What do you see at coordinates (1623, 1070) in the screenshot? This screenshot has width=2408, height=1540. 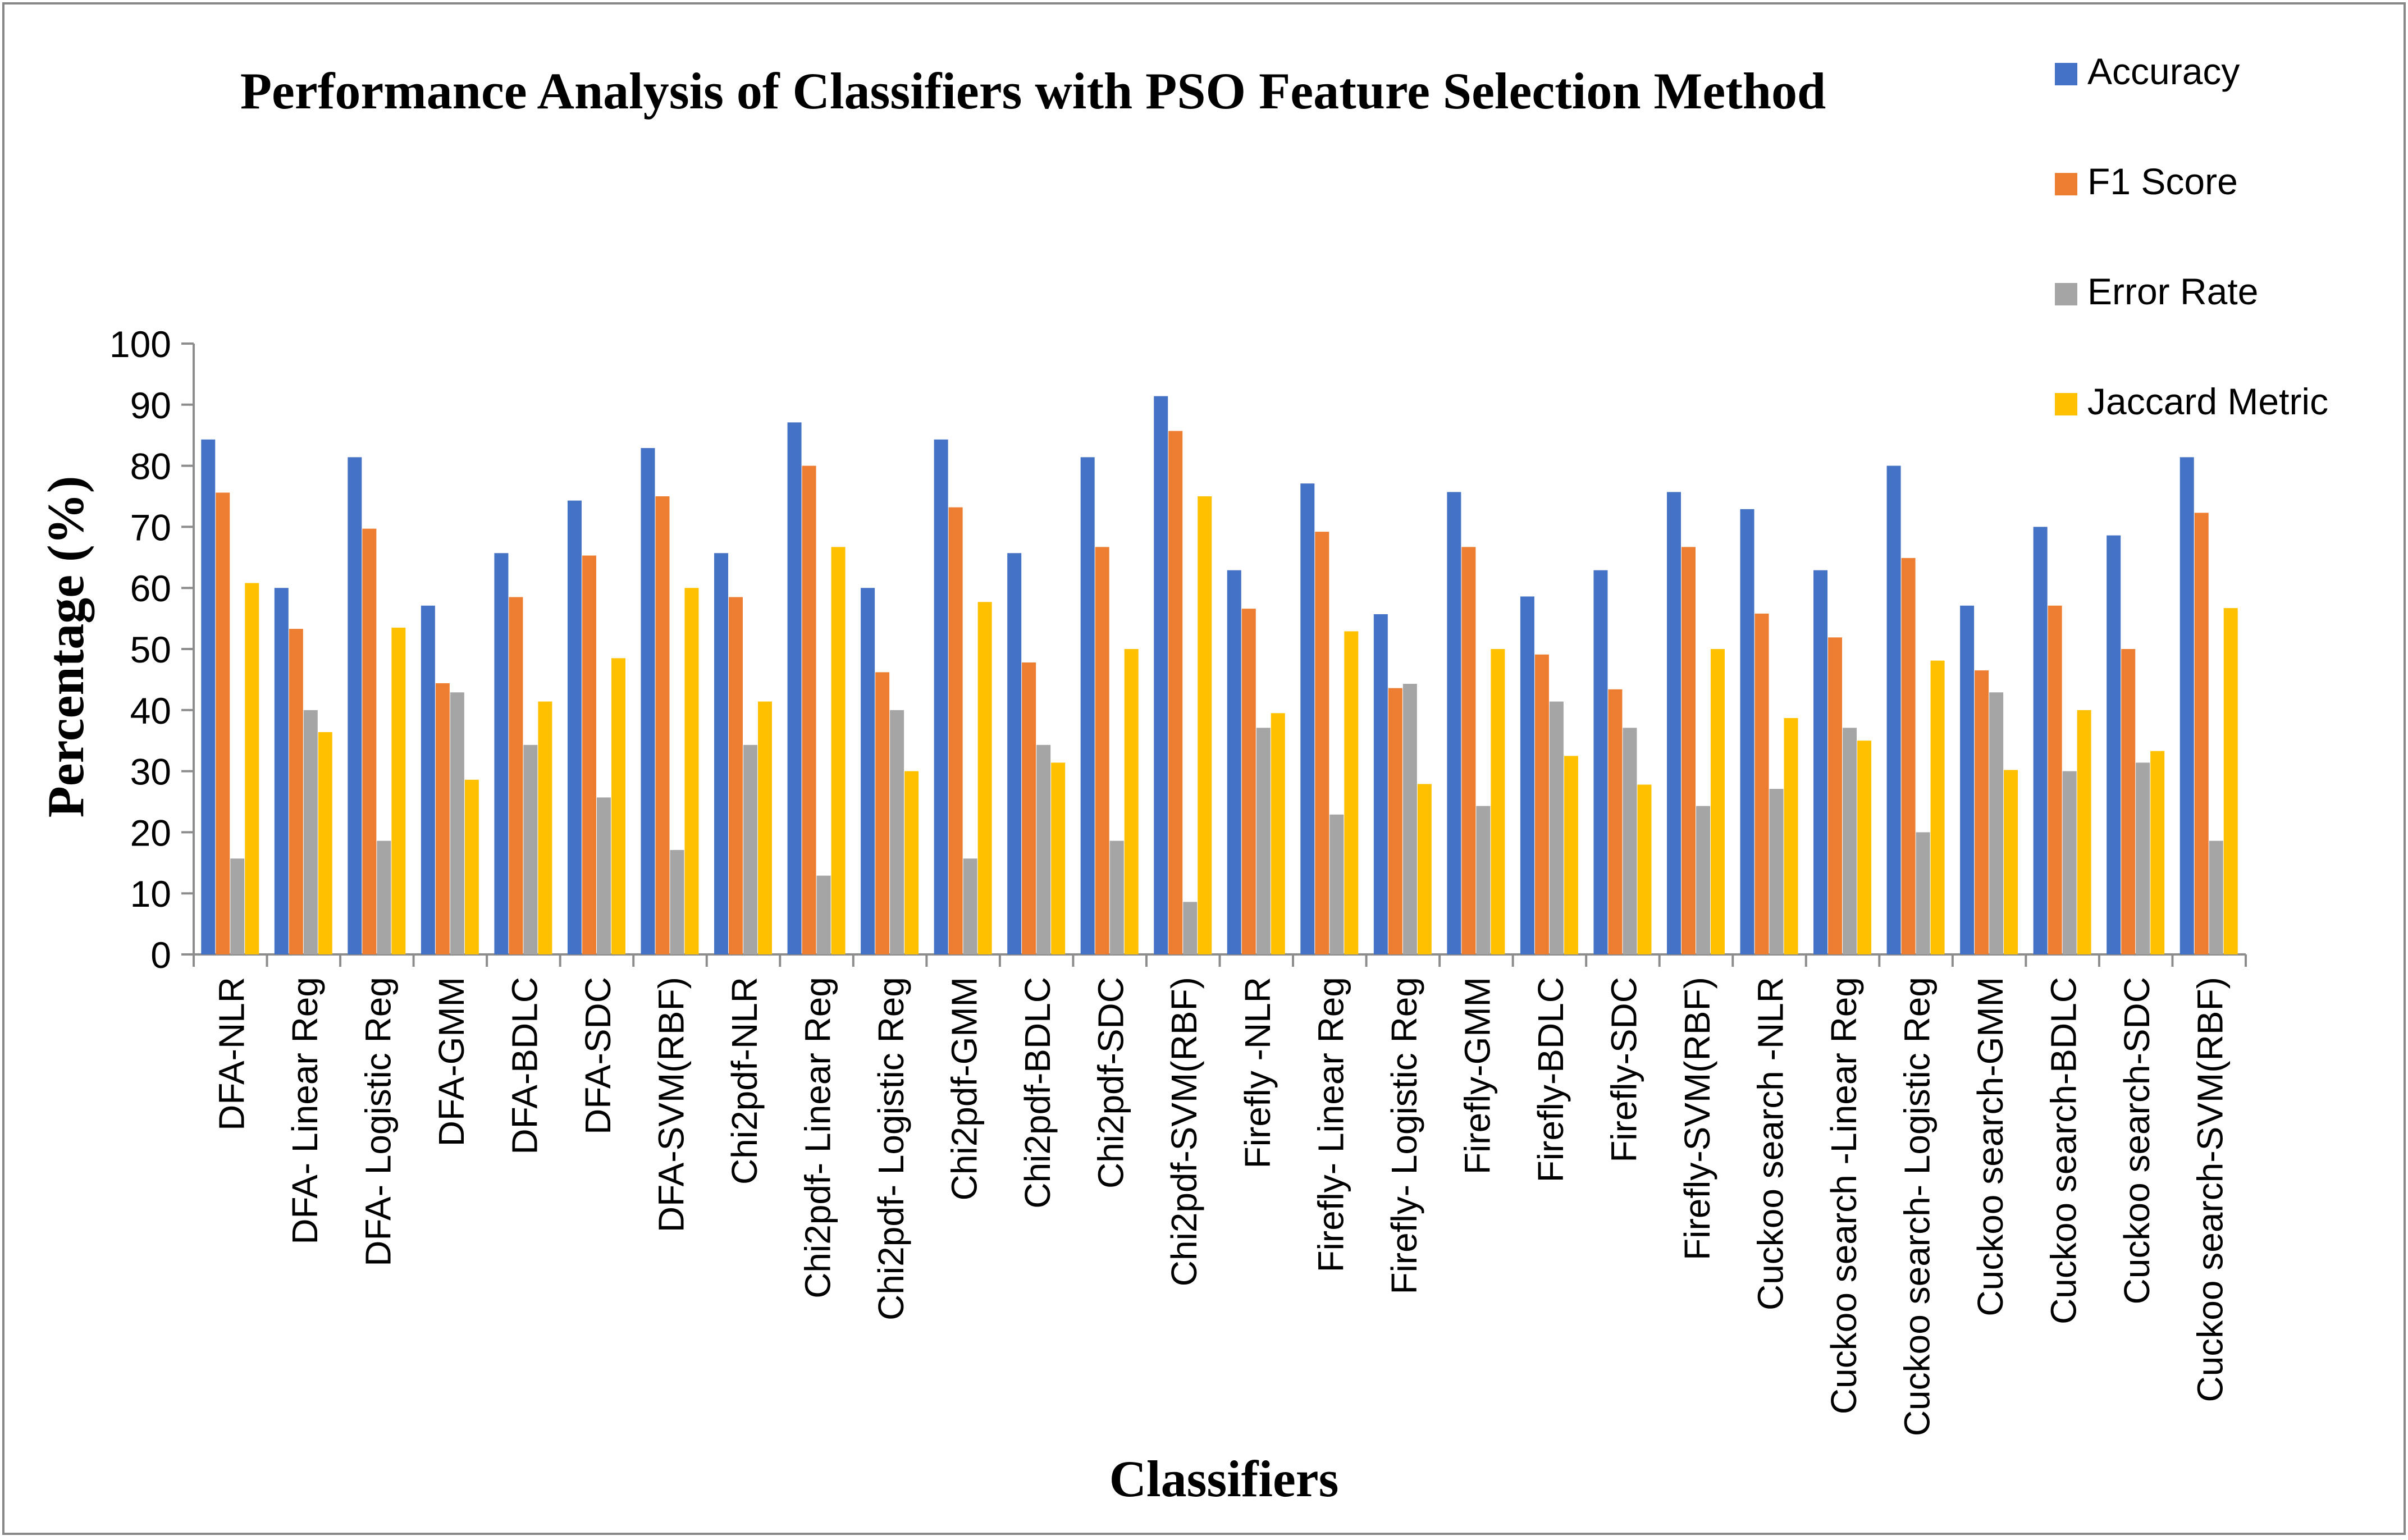 I see `x-tick-label: Firefly-SDC` at bounding box center [1623, 1070].